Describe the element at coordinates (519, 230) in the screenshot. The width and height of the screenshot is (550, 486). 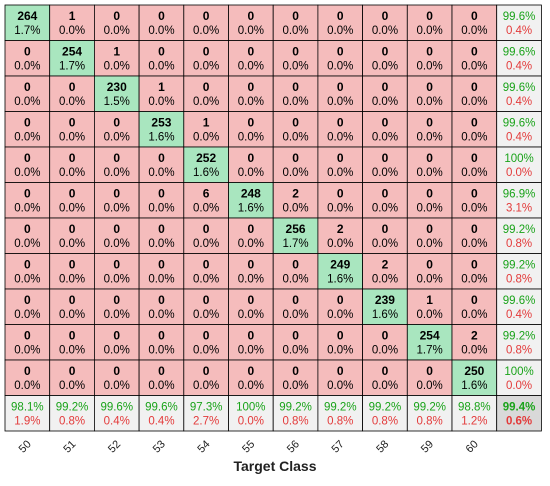
I see `row-accuracy-label: 99.2%` at that location.